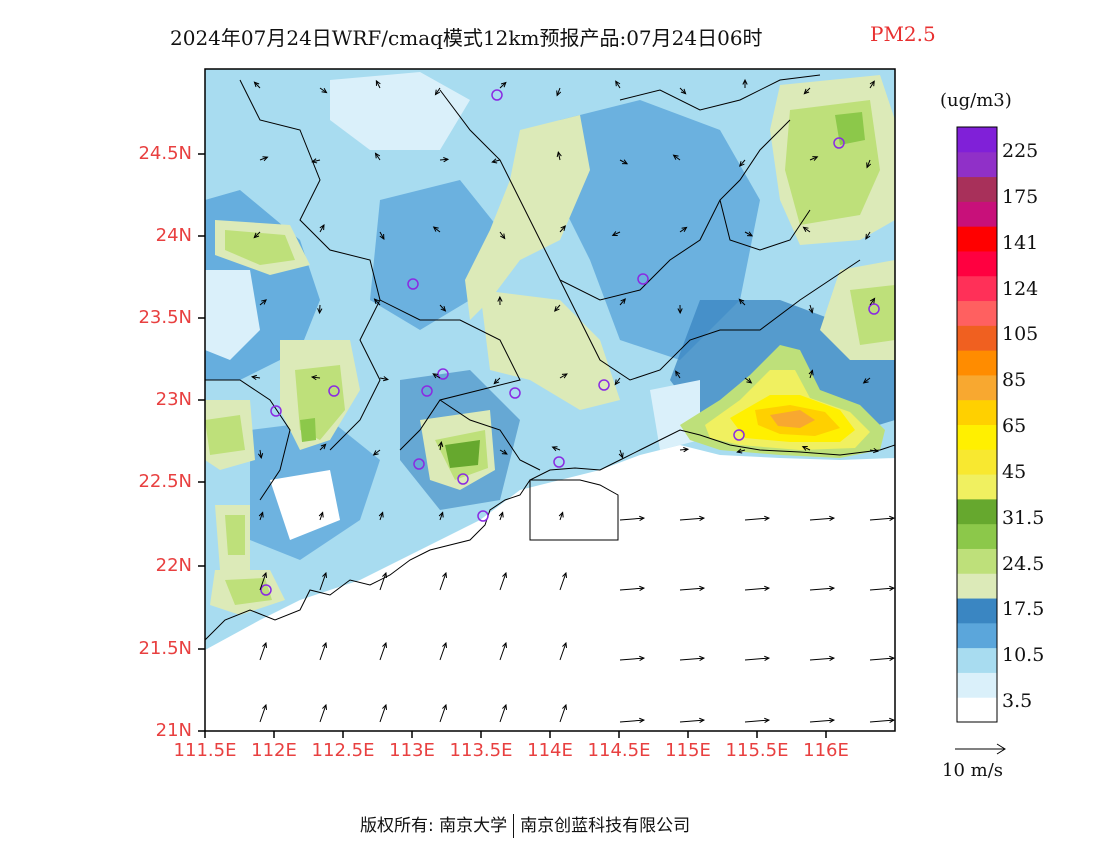  I want to click on colorbar-label: 31.5, so click(1023, 518).